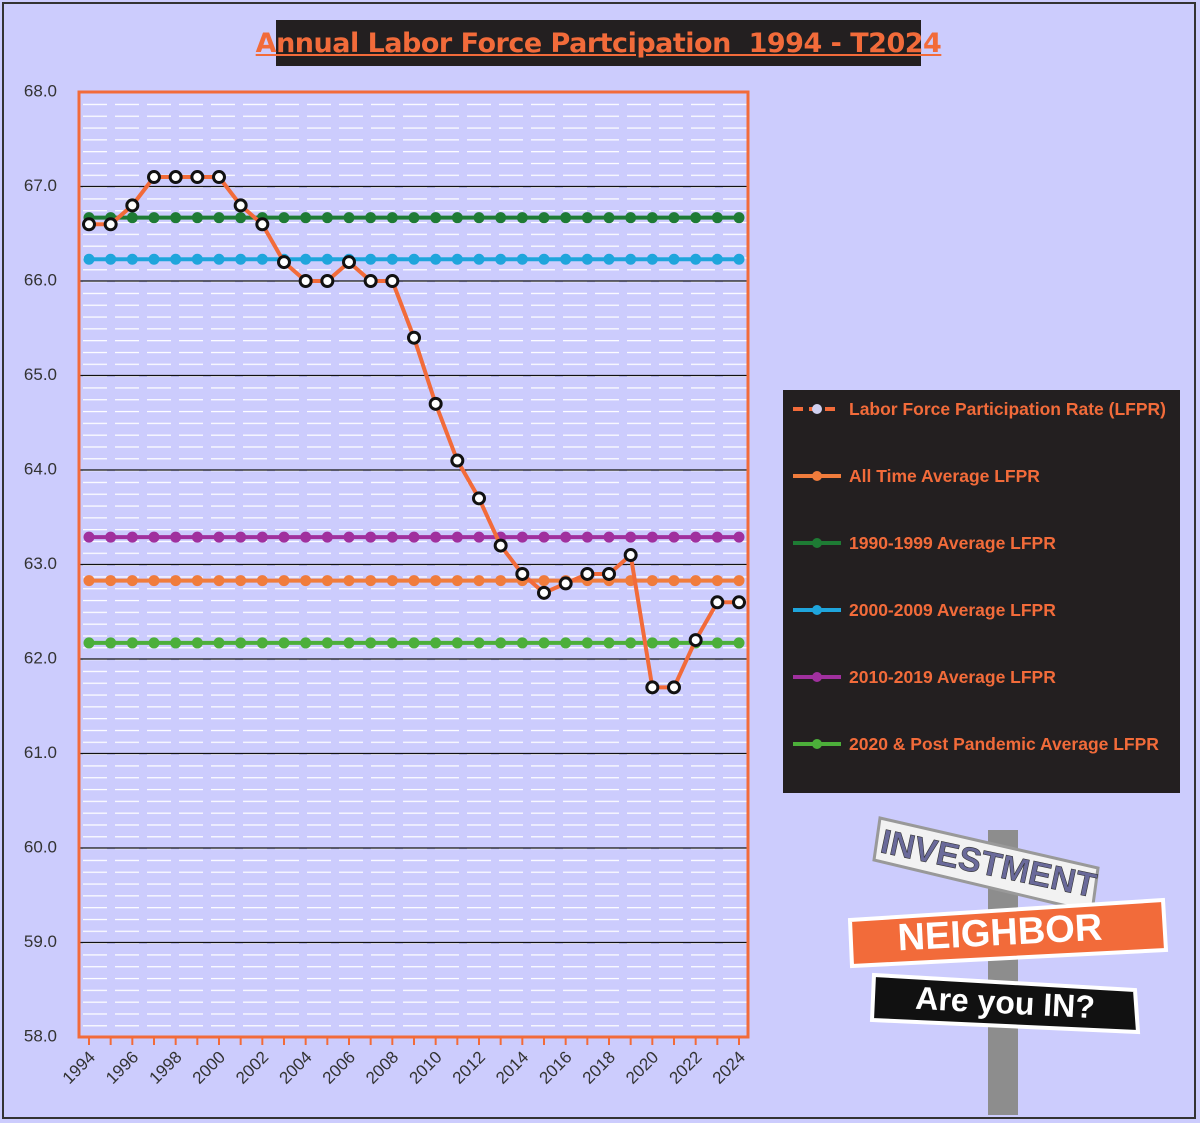 This screenshot has width=1200, height=1123. What do you see at coordinates (952, 610) in the screenshot?
I see `legend-label: 2000-2009 Average LFPR` at bounding box center [952, 610].